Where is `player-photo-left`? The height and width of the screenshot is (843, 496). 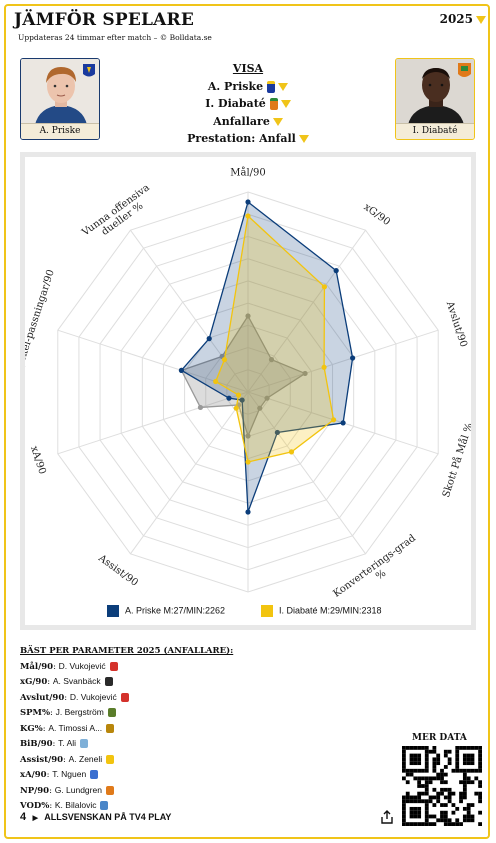
player-photo-left is located at coordinates (60, 92).